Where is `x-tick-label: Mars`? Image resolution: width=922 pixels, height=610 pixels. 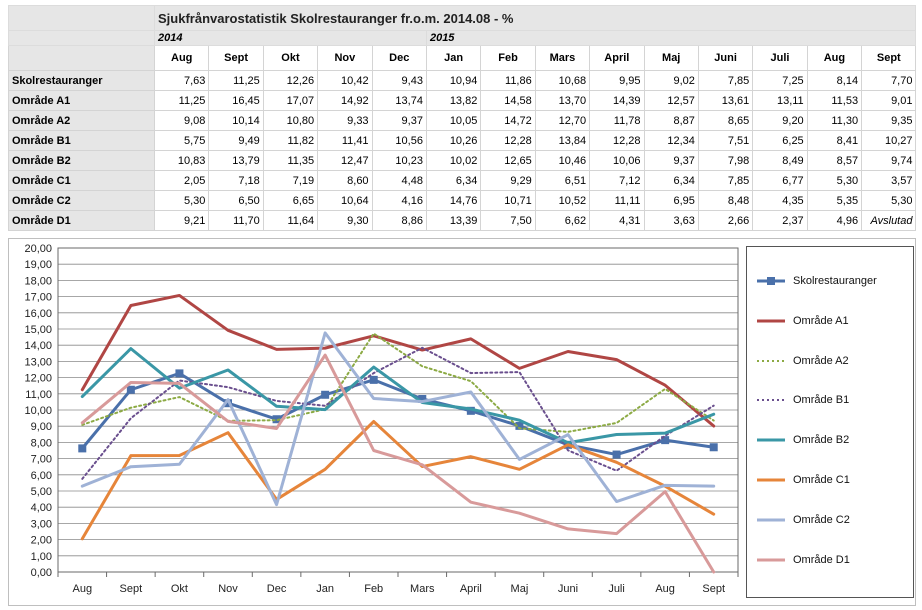
x-tick-label: Mars is located at coordinates (422, 589).